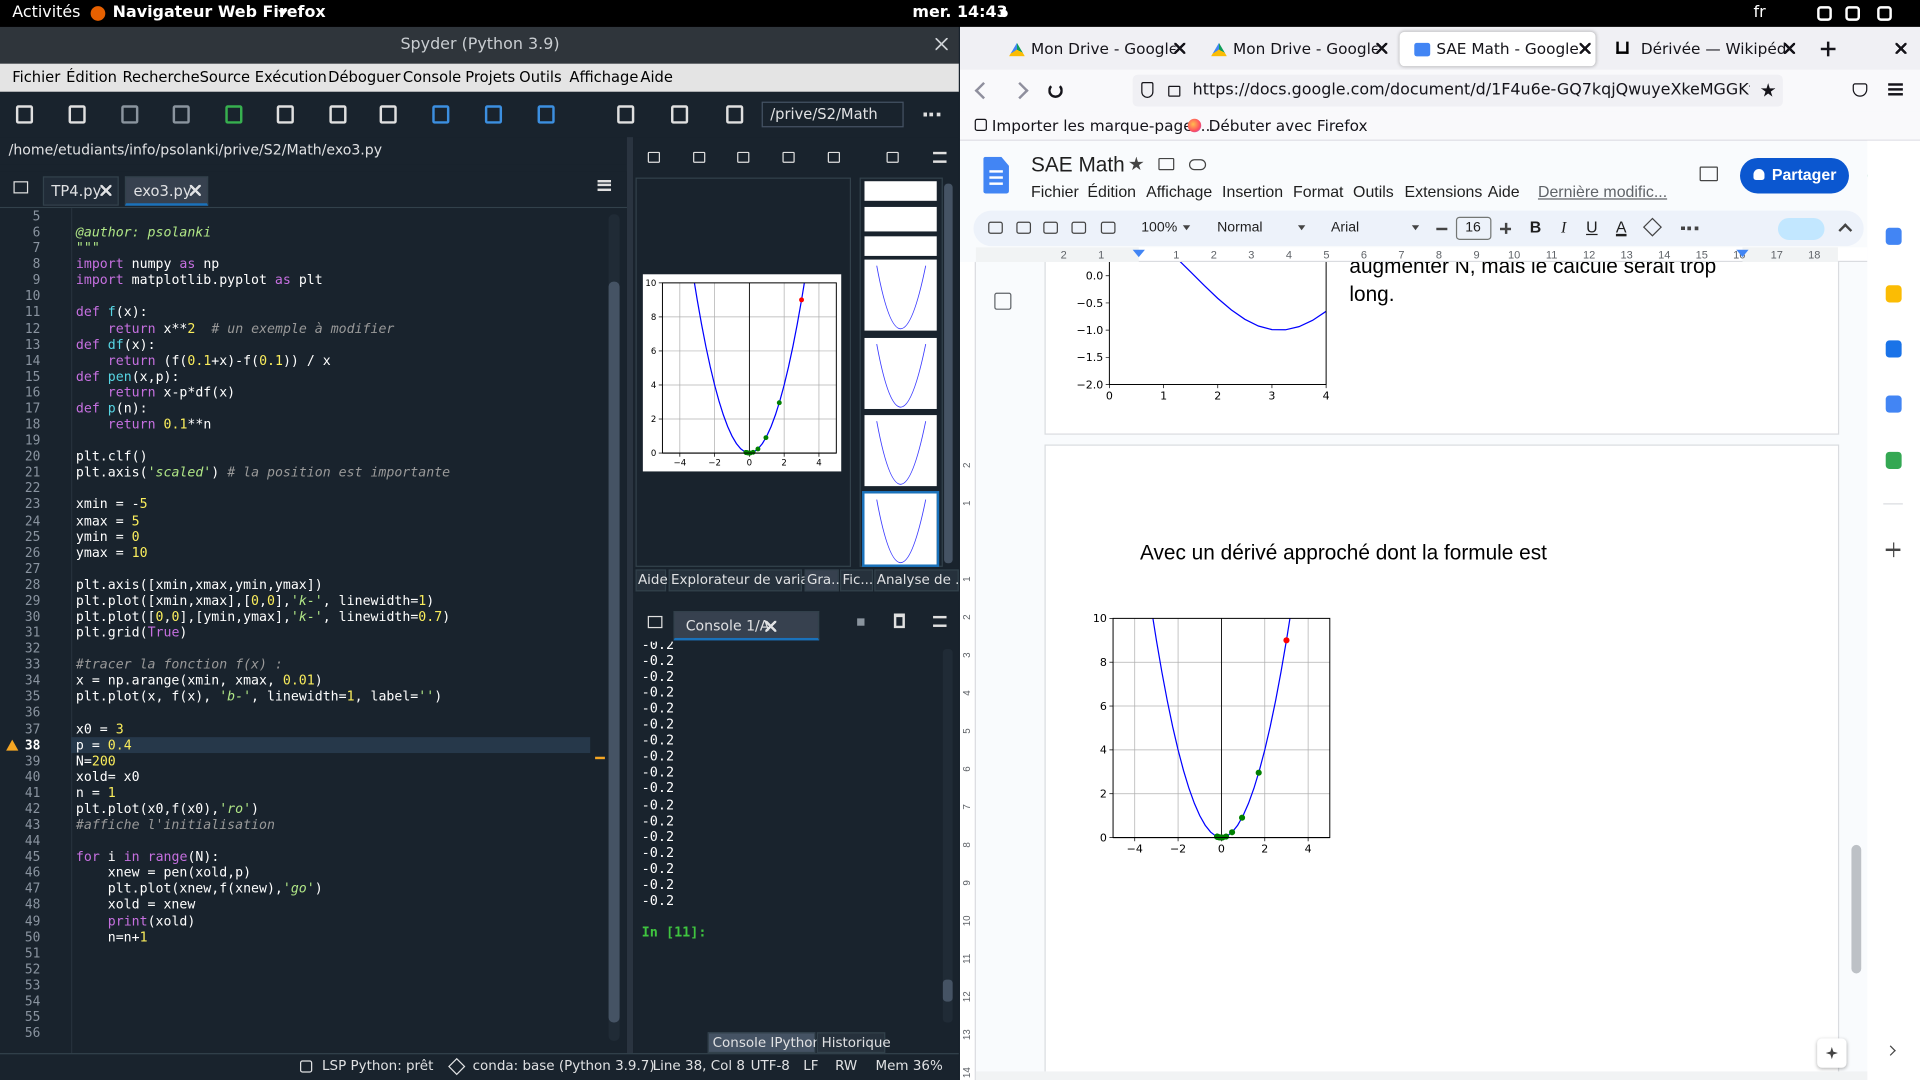 The width and height of the screenshot is (1920, 1080). What do you see at coordinates (1166, 164) in the screenshot?
I see `move-icon` at bounding box center [1166, 164].